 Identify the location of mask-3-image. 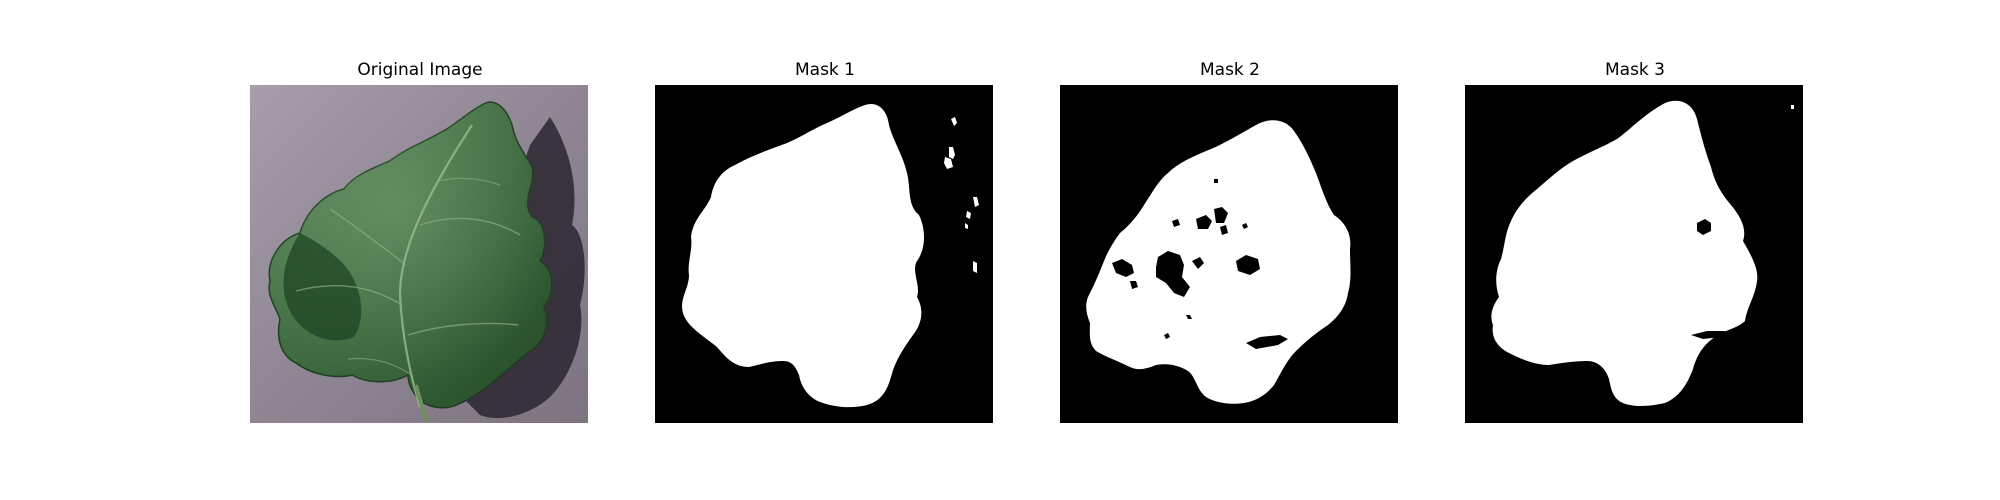
(1634, 254).